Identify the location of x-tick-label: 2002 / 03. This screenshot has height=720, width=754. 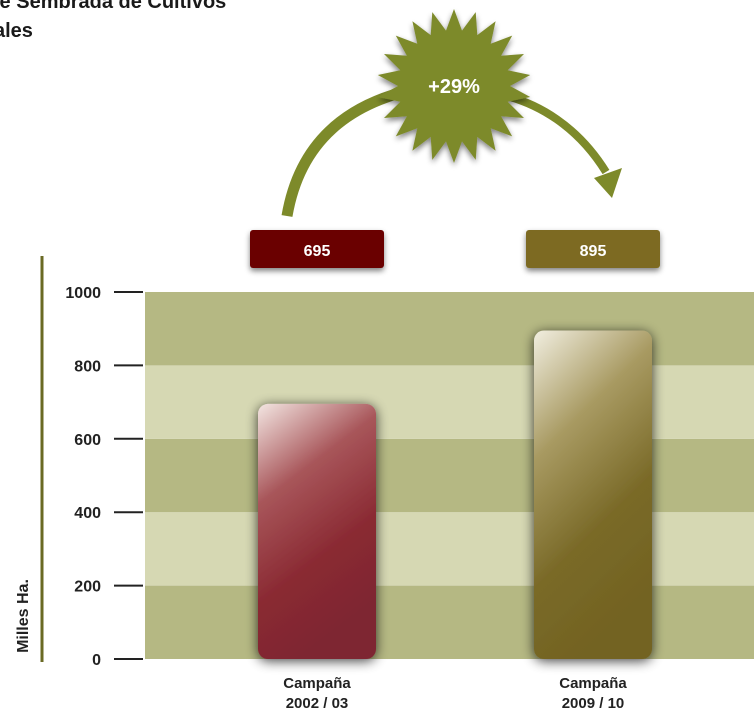
(317, 703).